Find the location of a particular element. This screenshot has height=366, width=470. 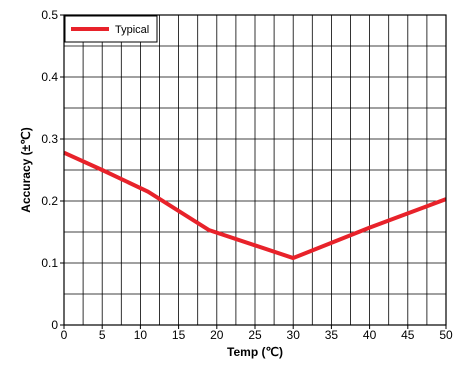

x-tick-label: 20 is located at coordinates (217, 335).